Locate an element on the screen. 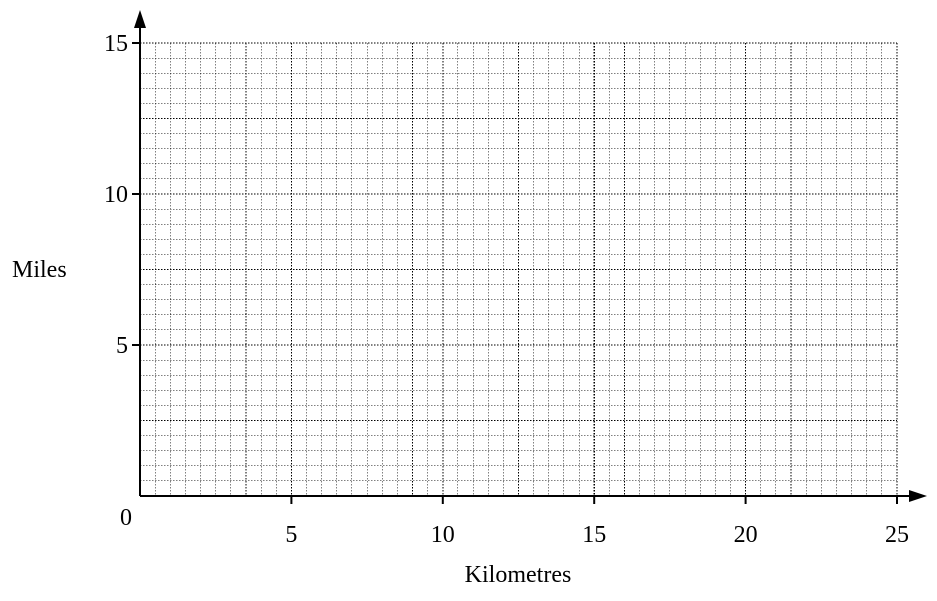  y-axis-title: Miles is located at coordinates (39, 270).